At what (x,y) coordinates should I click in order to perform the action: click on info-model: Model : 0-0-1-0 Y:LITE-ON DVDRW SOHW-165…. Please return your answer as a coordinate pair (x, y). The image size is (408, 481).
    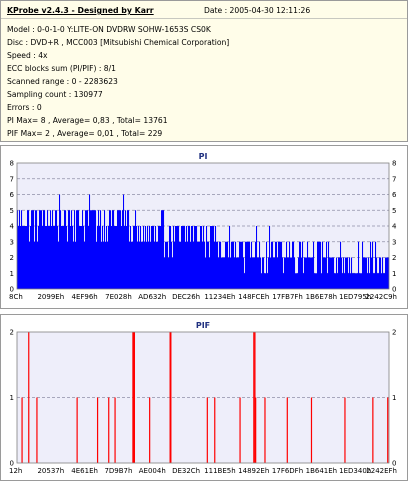
    Looking at the image, I should click on (109, 29).